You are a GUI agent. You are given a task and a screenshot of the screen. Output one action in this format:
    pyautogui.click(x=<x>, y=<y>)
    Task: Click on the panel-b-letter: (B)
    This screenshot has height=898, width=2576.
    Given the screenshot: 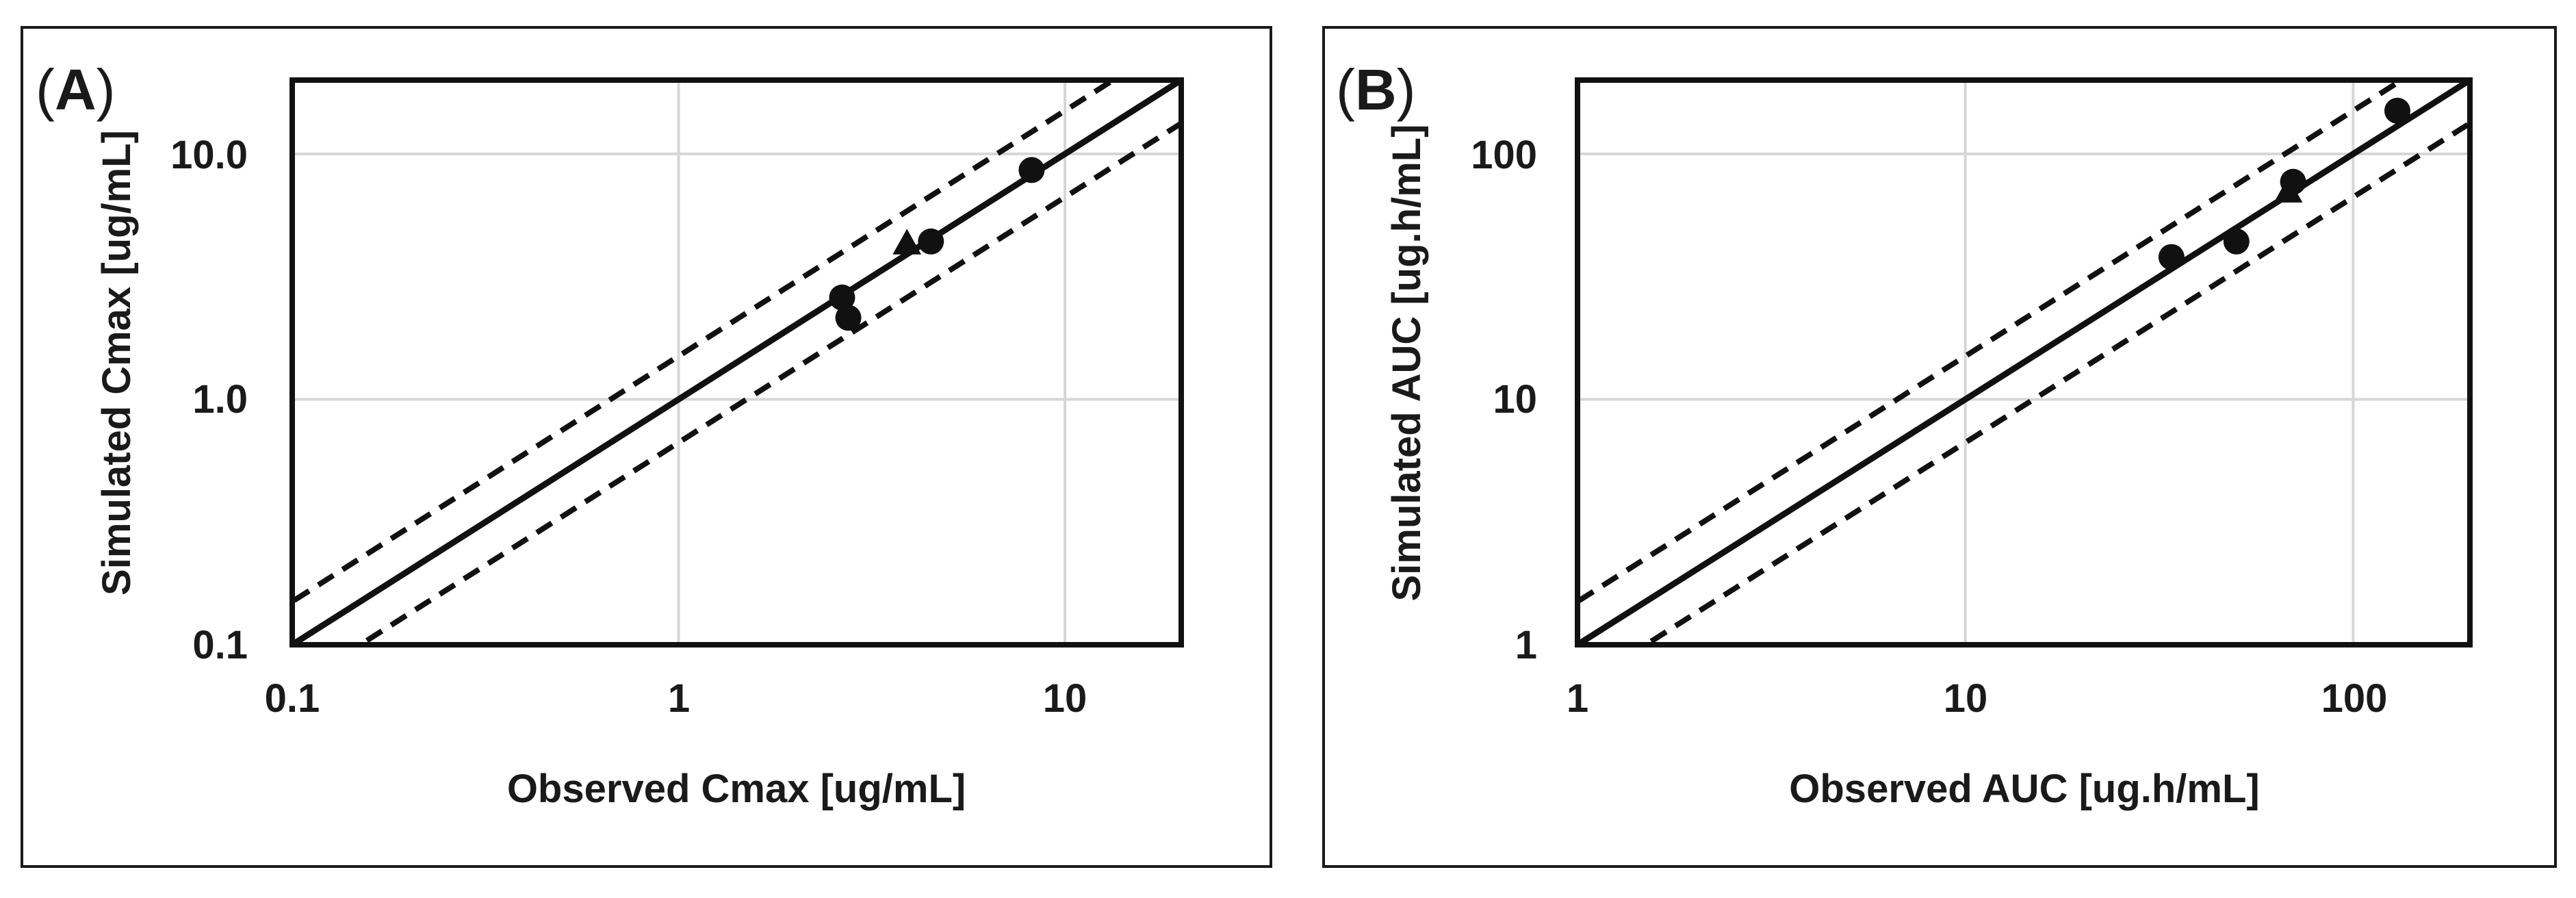 What is the action you would take?
    pyautogui.click(x=1376, y=89)
    